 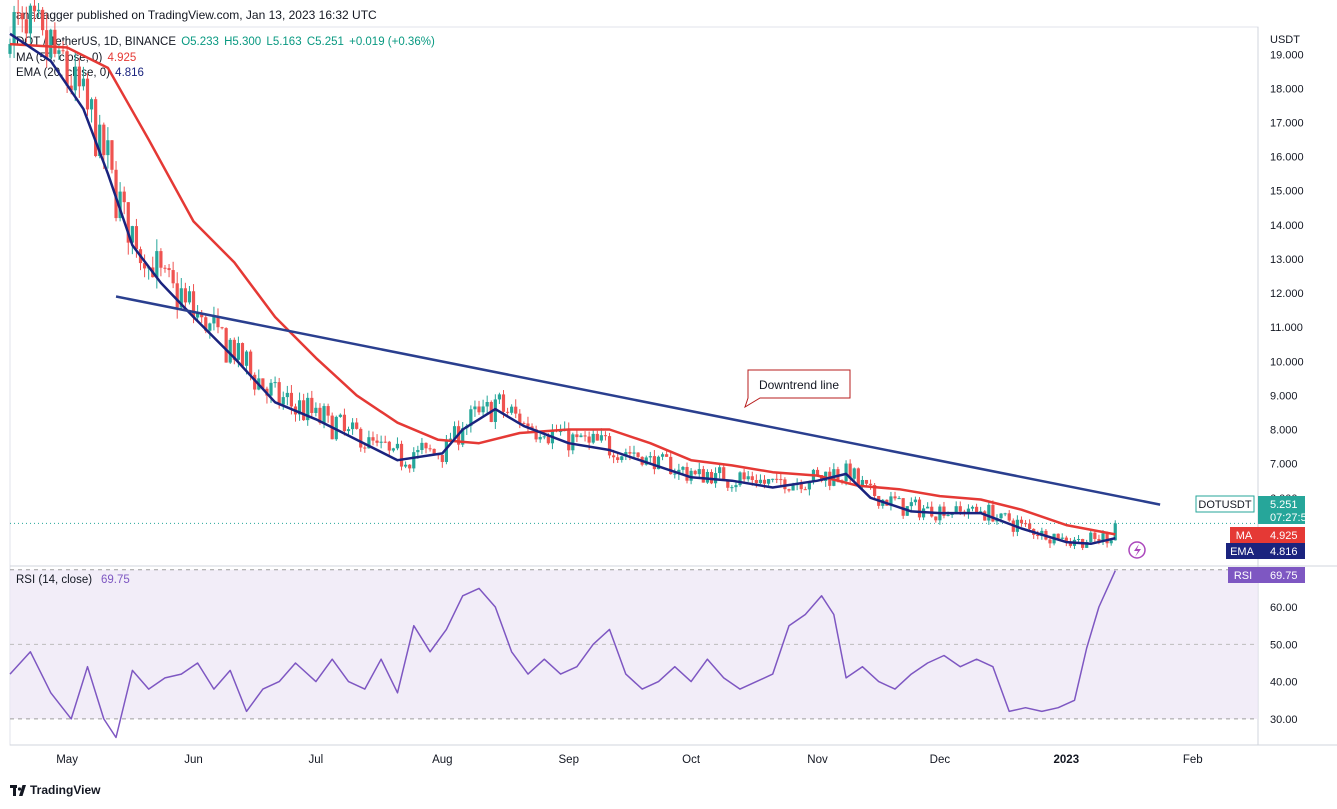 What do you see at coordinates (1137, 550) in the screenshot?
I see `lightning-icon` at bounding box center [1137, 550].